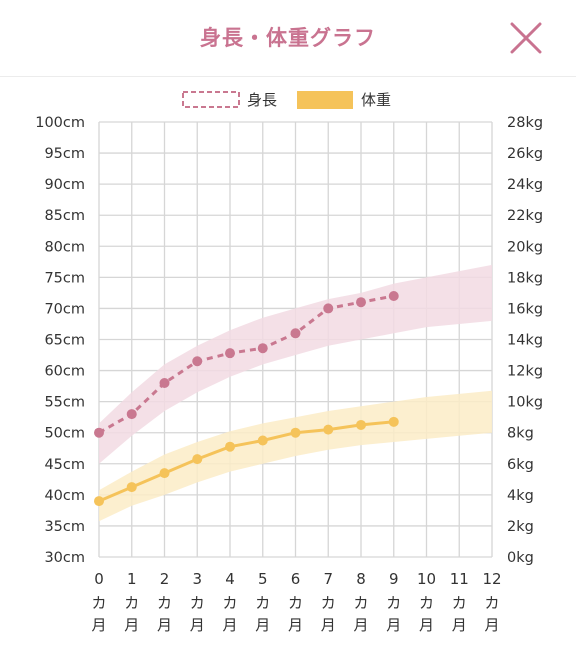 The height and width of the screenshot is (650, 576). I want to click on x-tick-label: 0, so click(99, 579).